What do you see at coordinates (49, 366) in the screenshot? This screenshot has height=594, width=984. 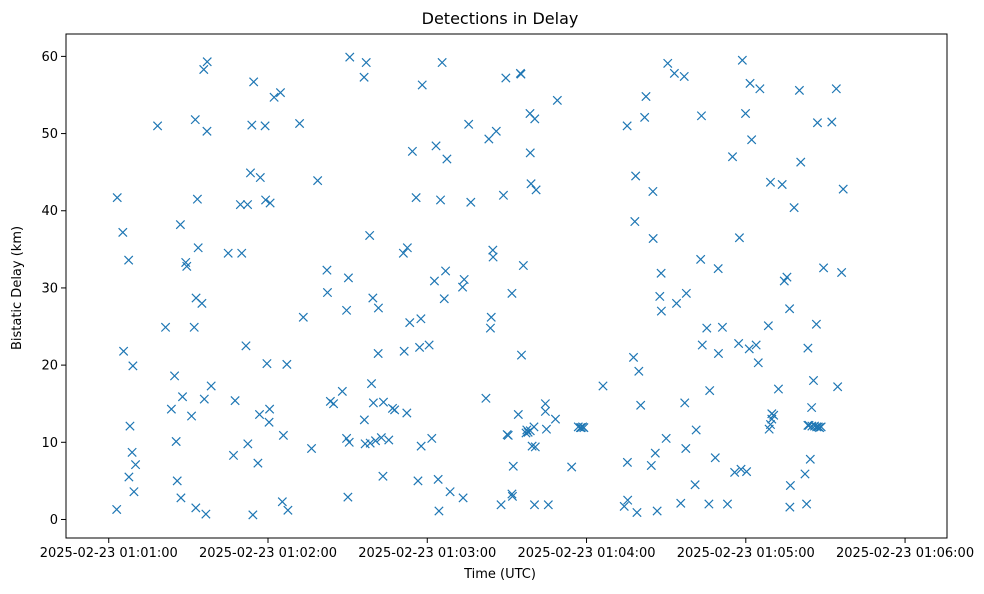 I see `y-tick-label: 20` at bounding box center [49, 366].